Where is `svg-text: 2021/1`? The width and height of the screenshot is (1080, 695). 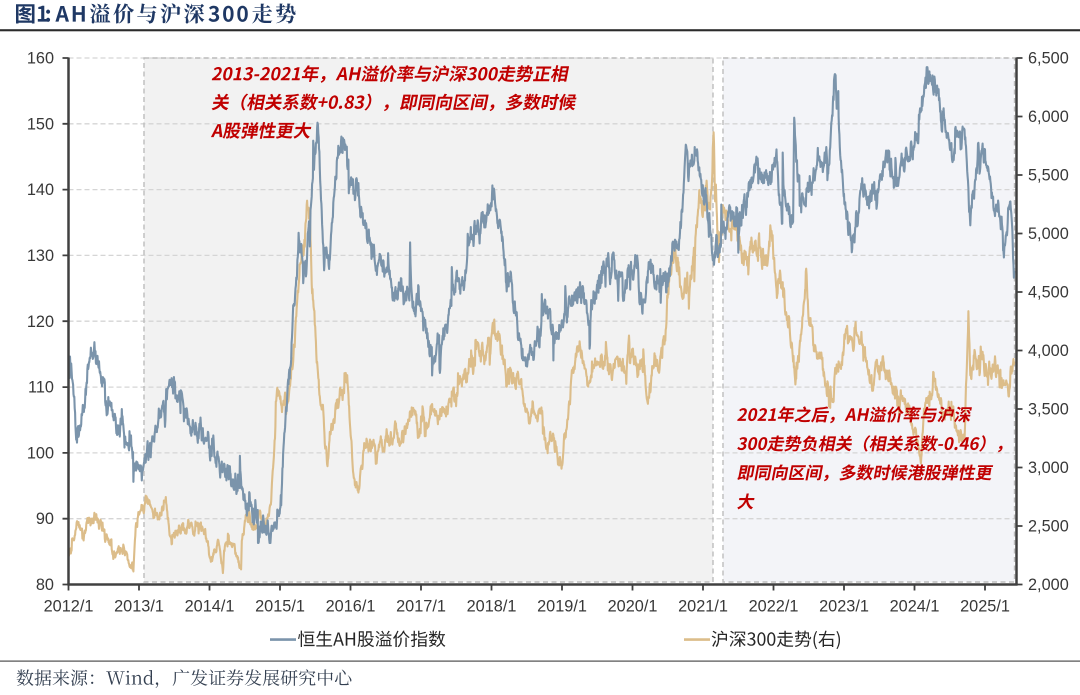 svg-text: 2021/1 is located at coordinates (703, 607).